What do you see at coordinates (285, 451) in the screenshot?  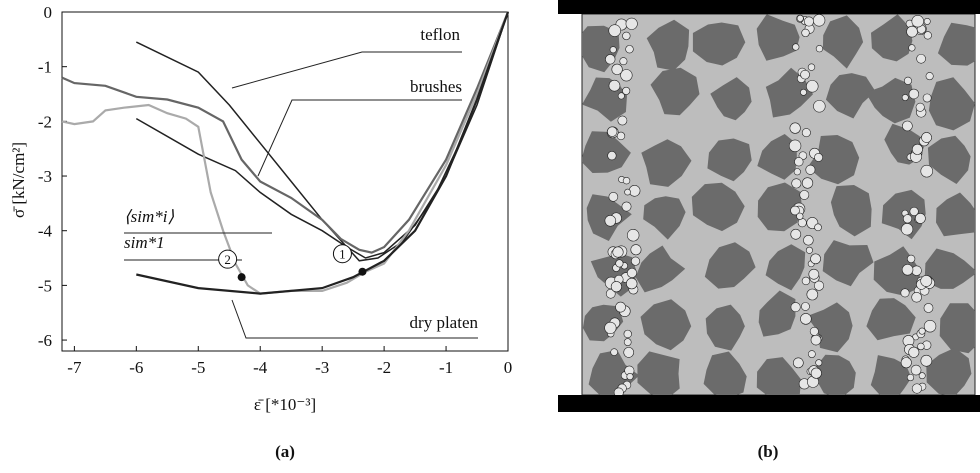 I see `caption: (a)` at bounding box center [285, 451].